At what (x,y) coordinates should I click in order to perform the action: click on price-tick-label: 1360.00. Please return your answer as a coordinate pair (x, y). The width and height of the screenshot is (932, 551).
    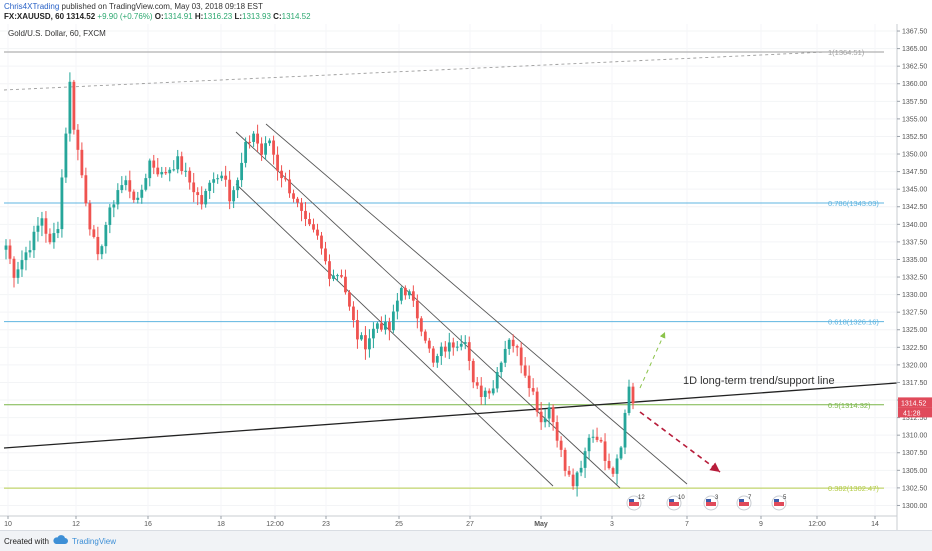
    Looking at the image, I should click on (914, 84).